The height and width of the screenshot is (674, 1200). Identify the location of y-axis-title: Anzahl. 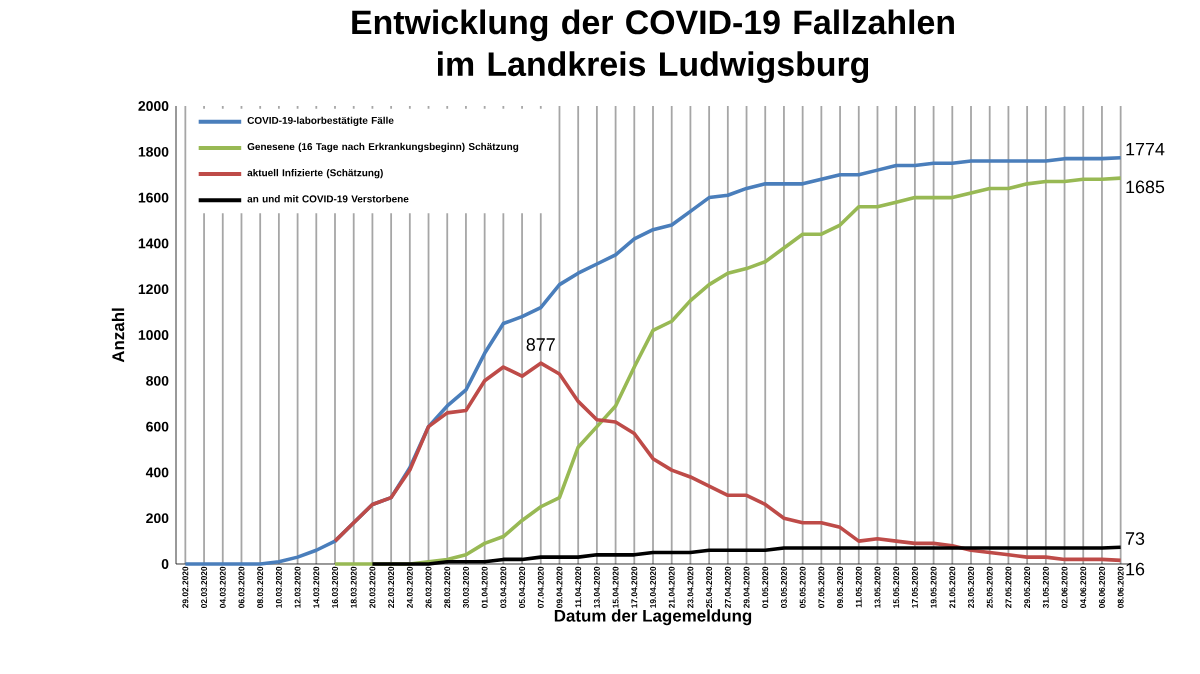
(118, 335).